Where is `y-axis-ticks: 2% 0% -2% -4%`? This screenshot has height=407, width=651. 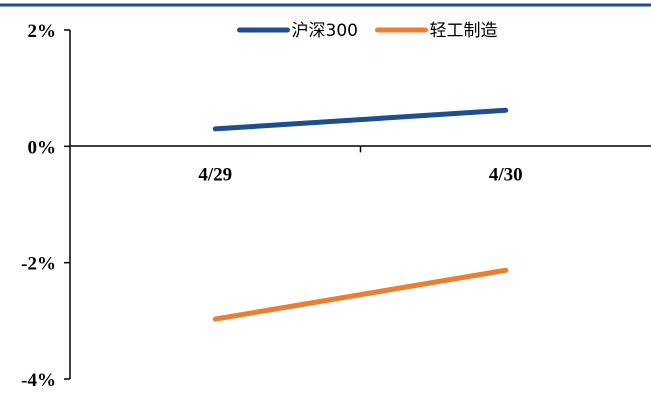 y-axis-ticks: 2% 0% -2% -4% is located at coordinates (45, 206).